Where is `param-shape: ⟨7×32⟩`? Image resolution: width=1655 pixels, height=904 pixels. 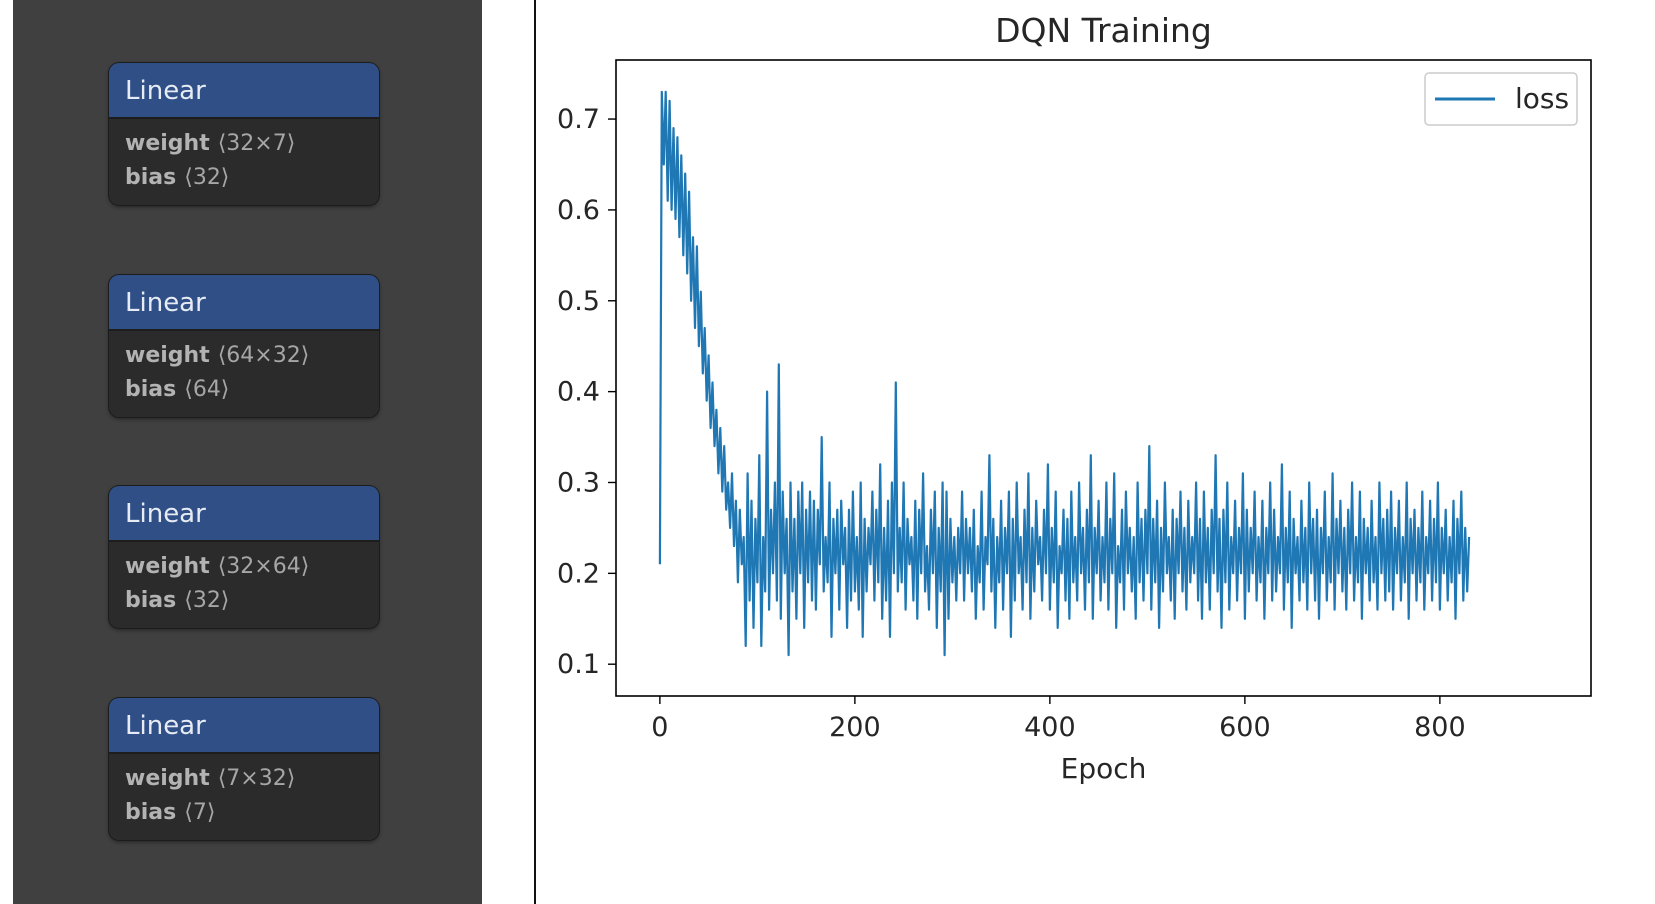 param-shape: ⟨7×32⟩ is located at coordinates (256, 778).